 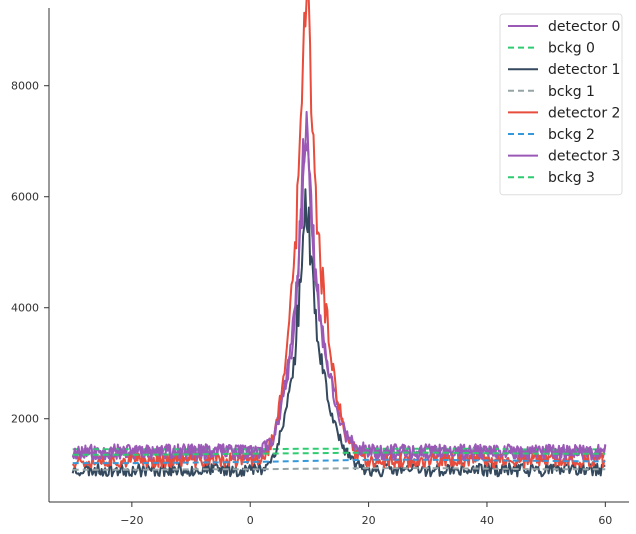 I want to click on x-tick-label: 60, so click(x=605, y=520).